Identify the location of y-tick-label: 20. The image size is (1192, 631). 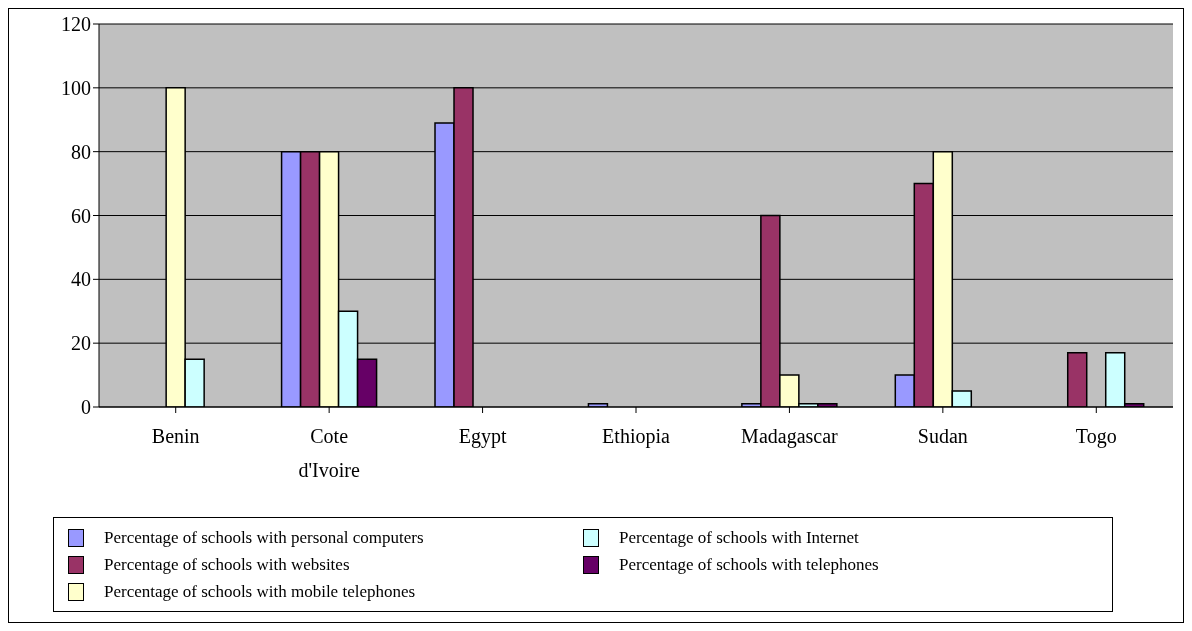
(81, 343).